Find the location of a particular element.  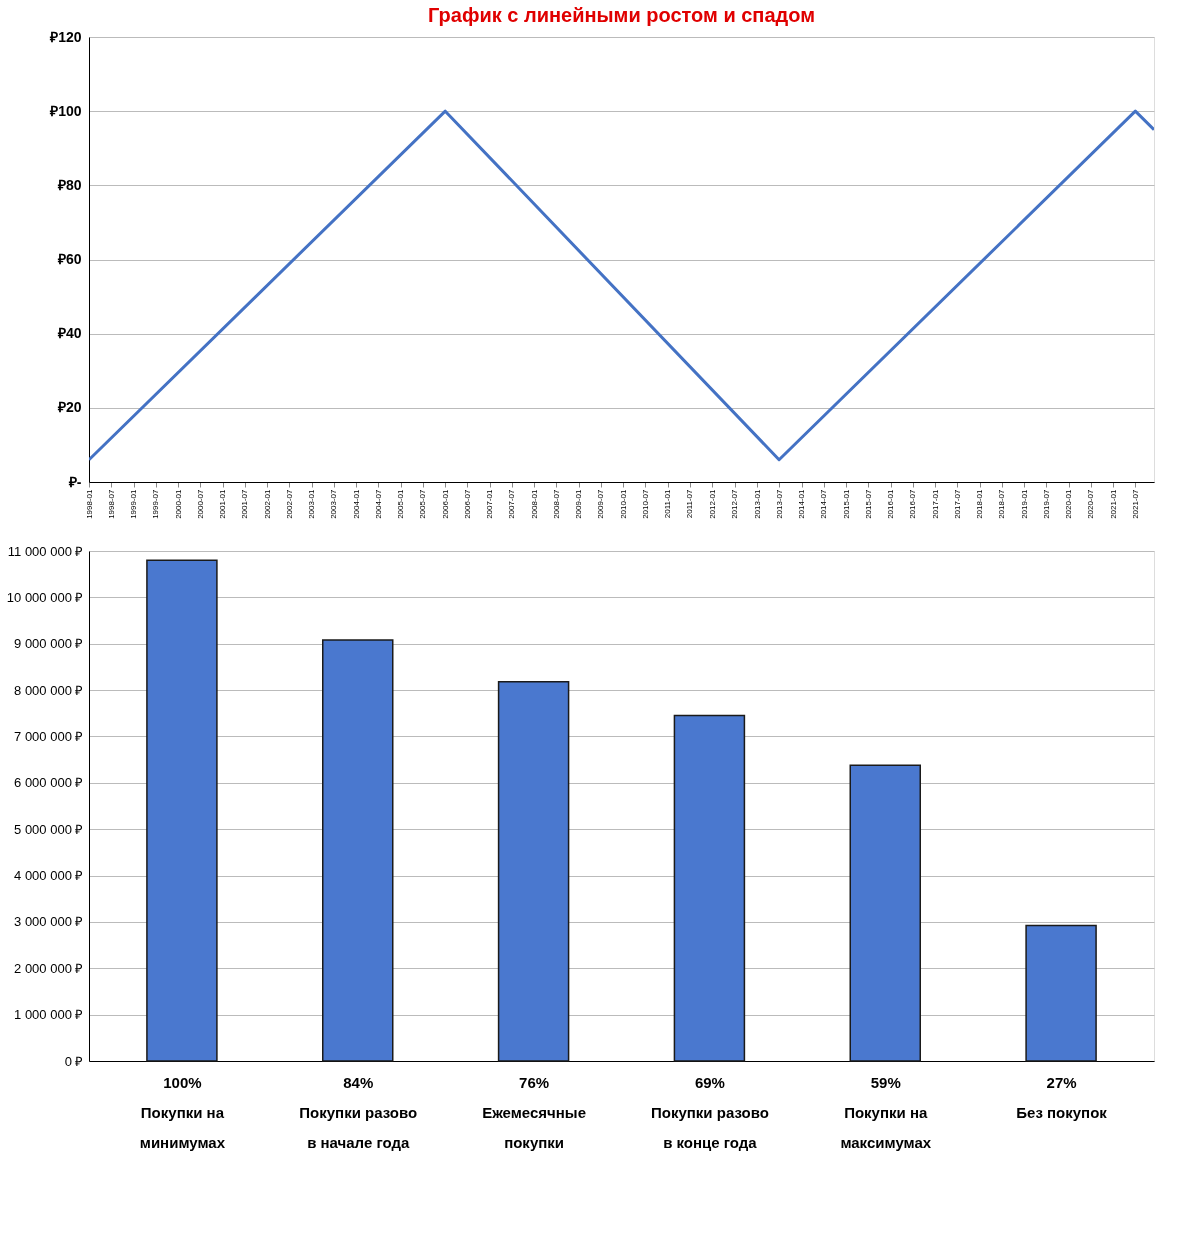

x-tick-label: 2018-07 is located at coordinates (1002, 503).